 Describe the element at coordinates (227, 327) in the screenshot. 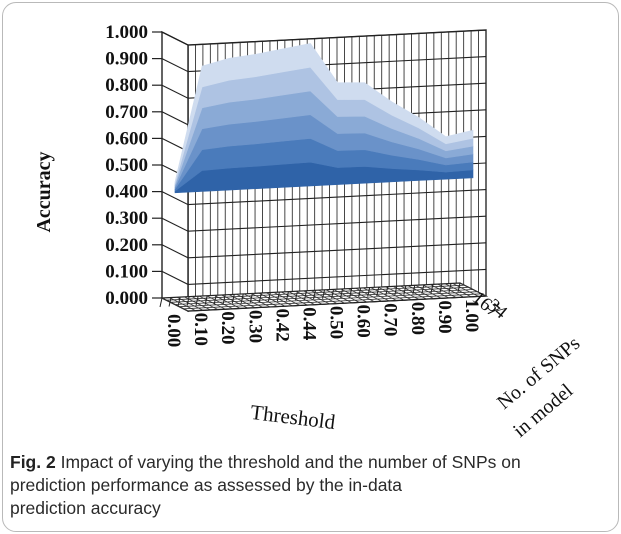

I see `x-tick-label: 0.20` at that location.